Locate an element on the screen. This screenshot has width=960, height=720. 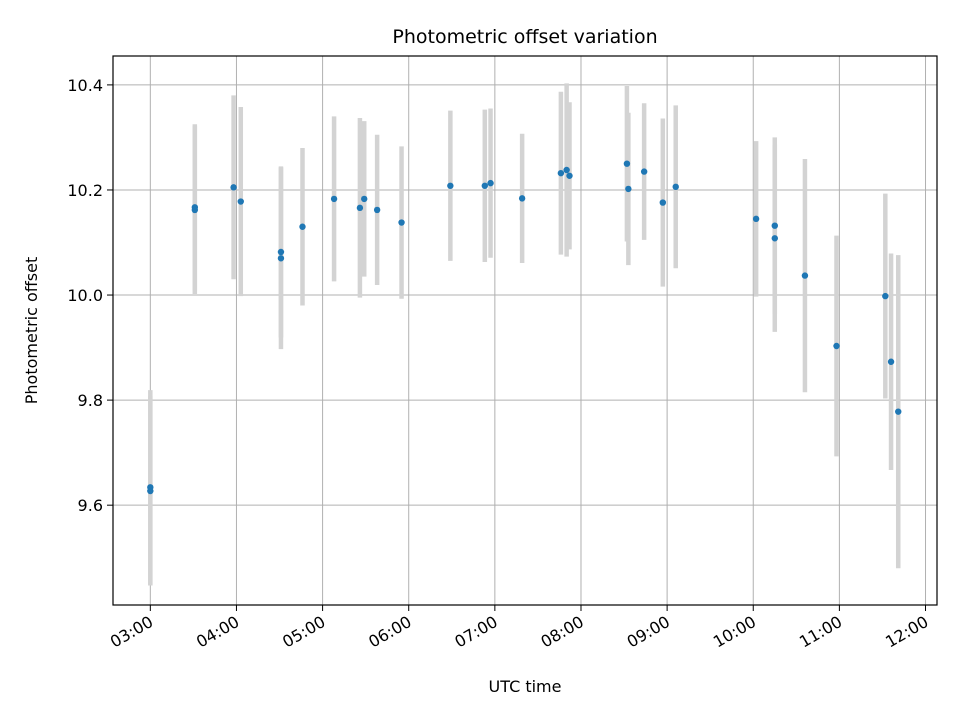
y-tick-label: 10.0 is located at coordinates (85, 295).